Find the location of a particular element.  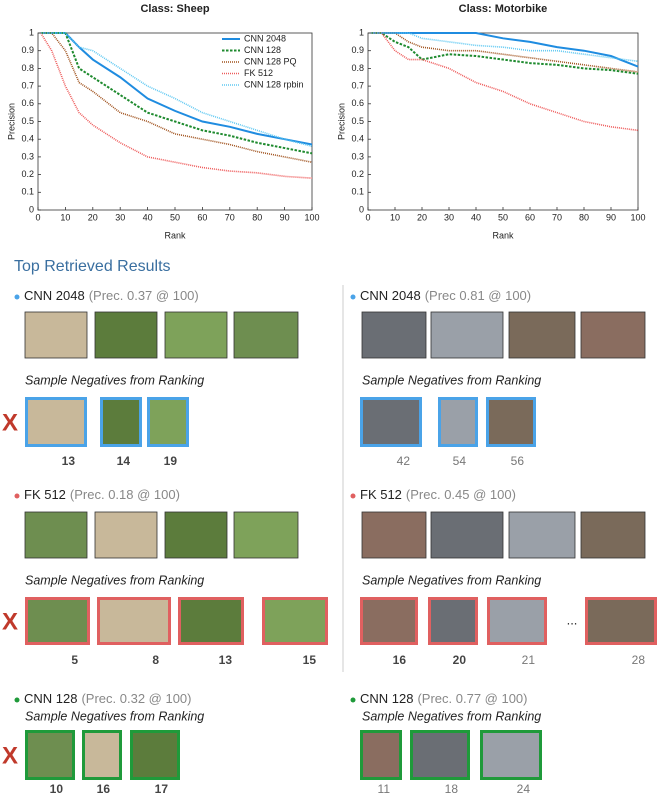

x-tick-label: 70 is located at coordinates (230, 217).